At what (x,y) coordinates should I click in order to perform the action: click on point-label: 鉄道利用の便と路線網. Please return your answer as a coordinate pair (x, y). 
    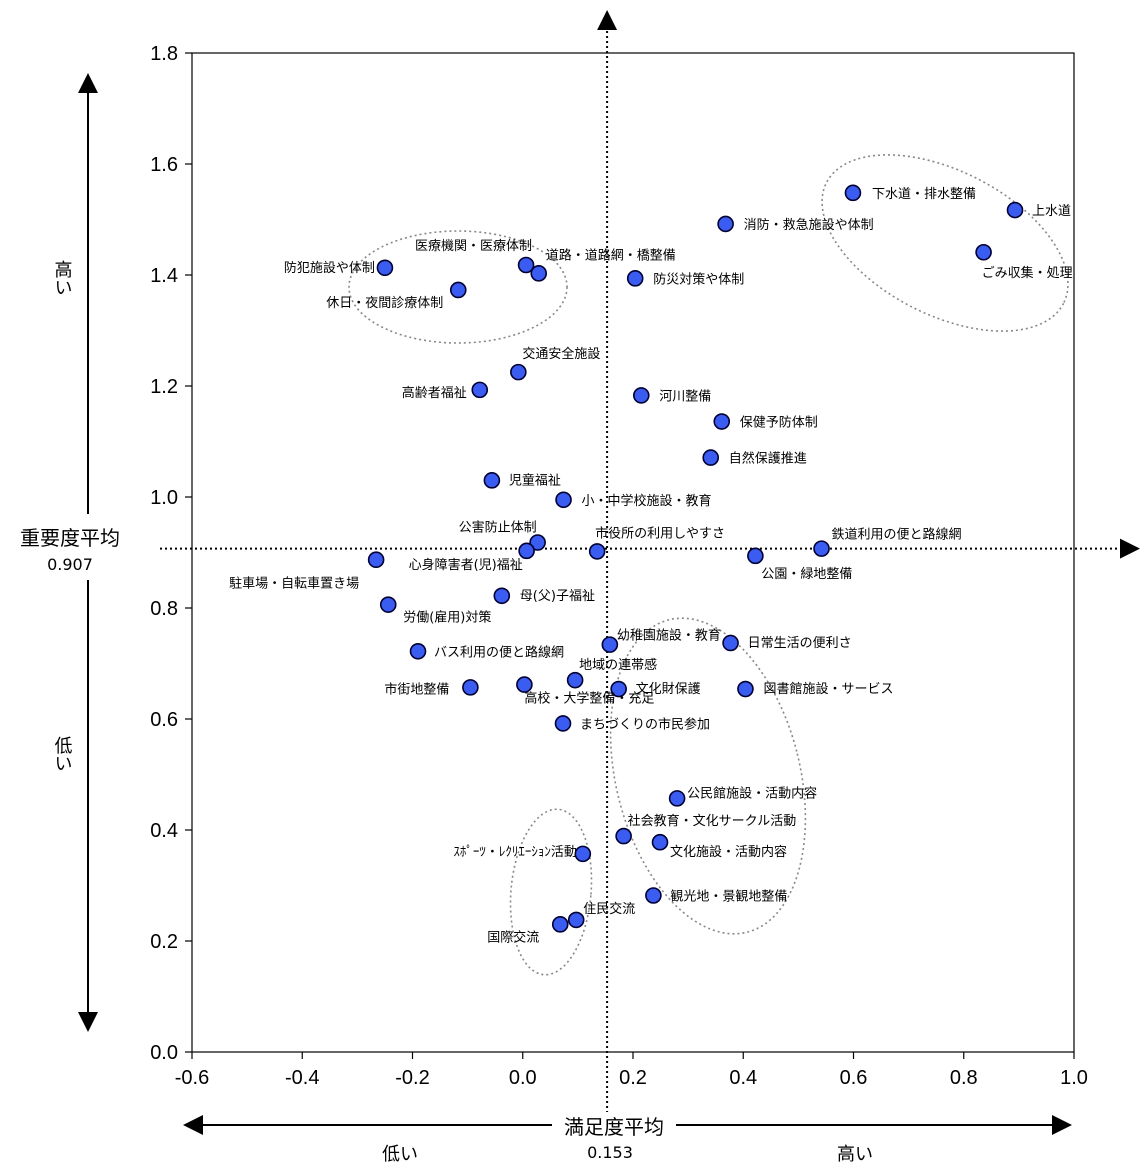
    Looking at the image, I should click on (897, 535).